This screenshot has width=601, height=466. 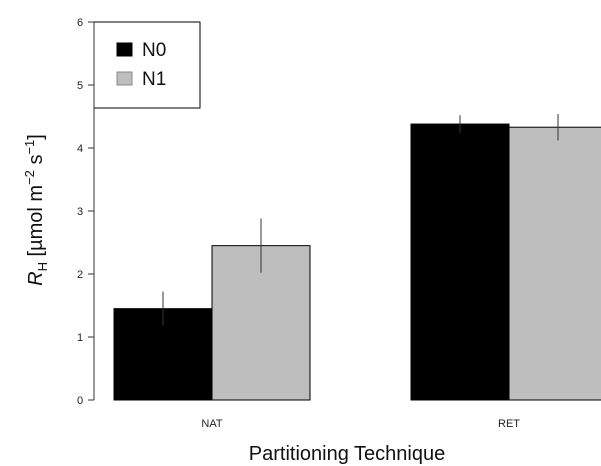 What do you see at coordinates (154, 50) in the screenshot?
I see `legend-label-n0: N0` at bounding box center [154, 50].